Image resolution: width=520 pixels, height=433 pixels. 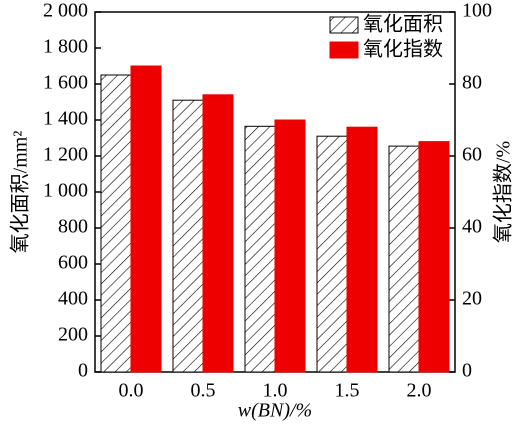 What do you see at coordinates (65, 119) in the screenshot?
I see `y-tick-label: 1 400` at bounding box center [65, 119].